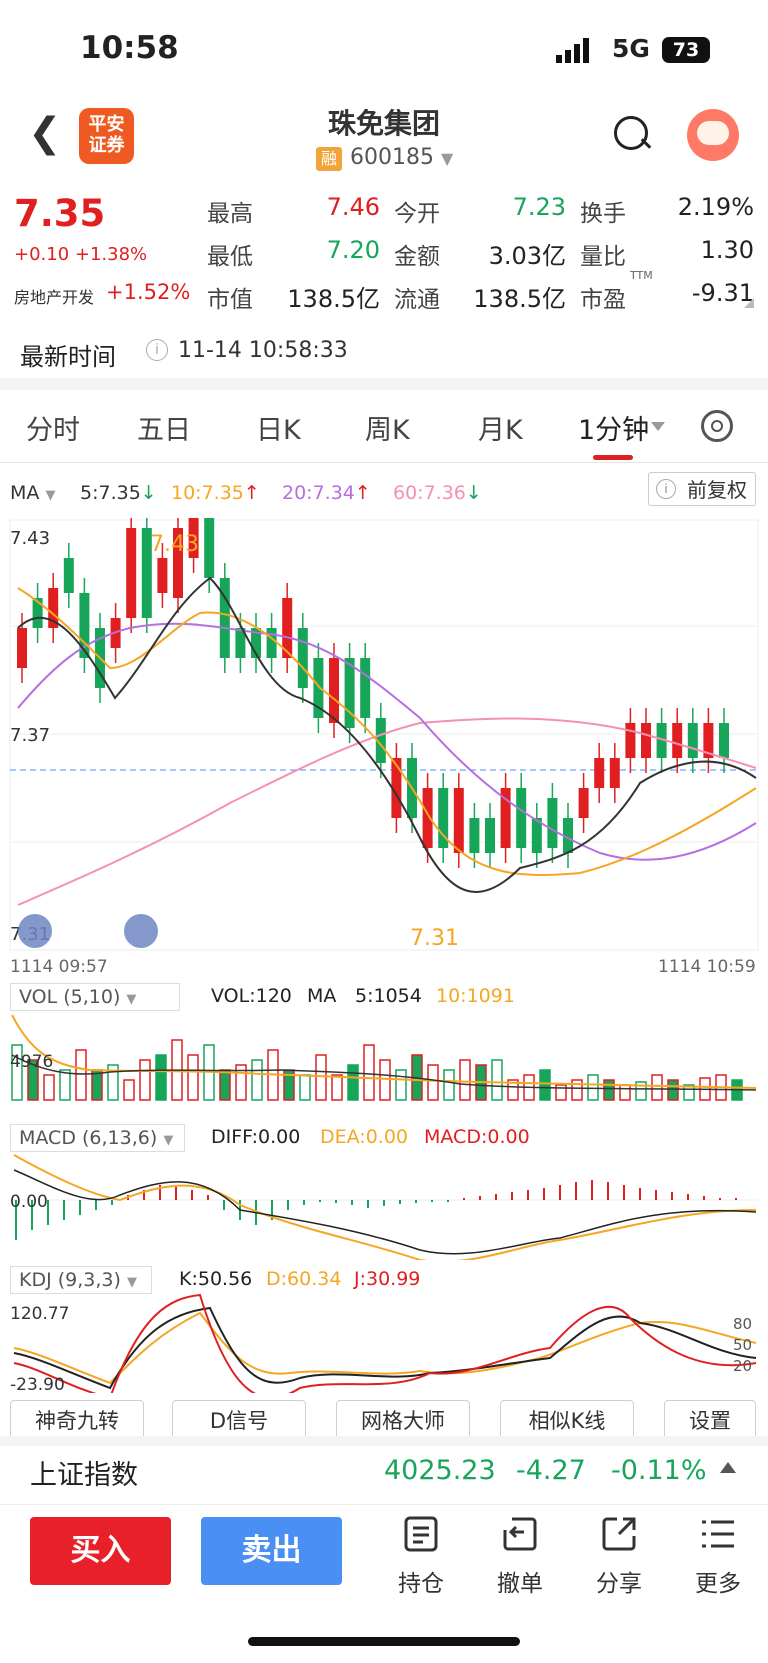 The image size is (768, 1663). Describe the element at coordinates (35, 931) in the screenshot. I see `zoom-out-button` at that location.